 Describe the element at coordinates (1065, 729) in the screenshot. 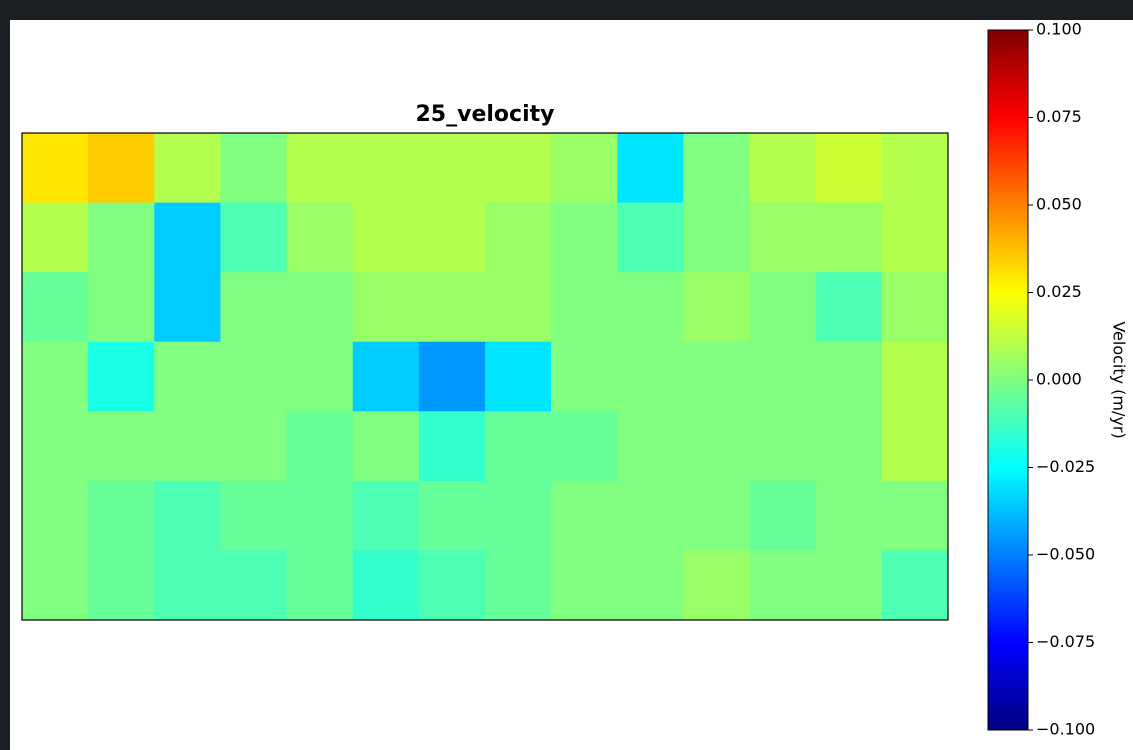

I see `colorbar-tick-label: −0.100` at that location.